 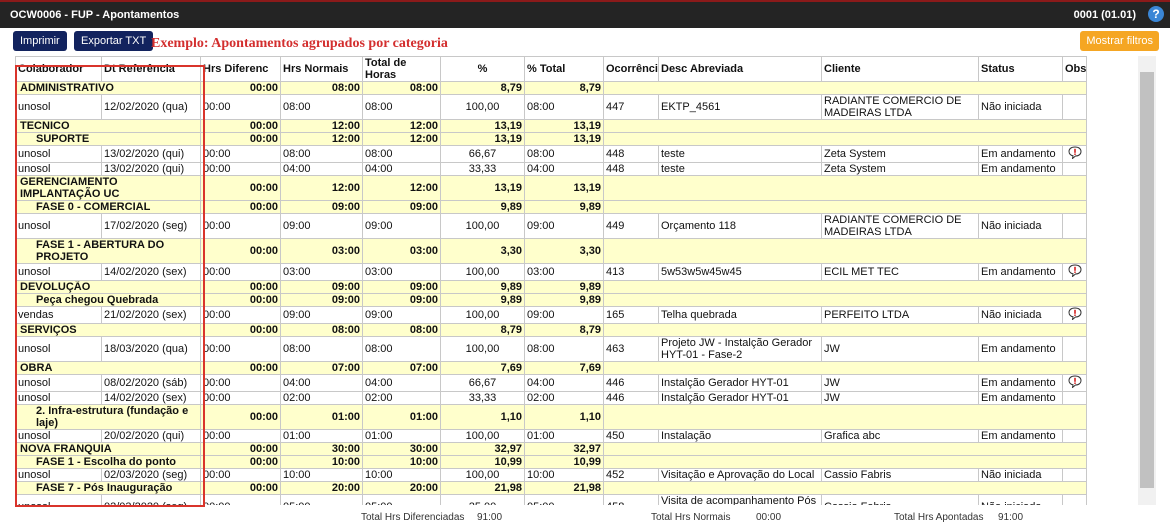 I want to click on help-button: ?, so click(x=1156, y=14).